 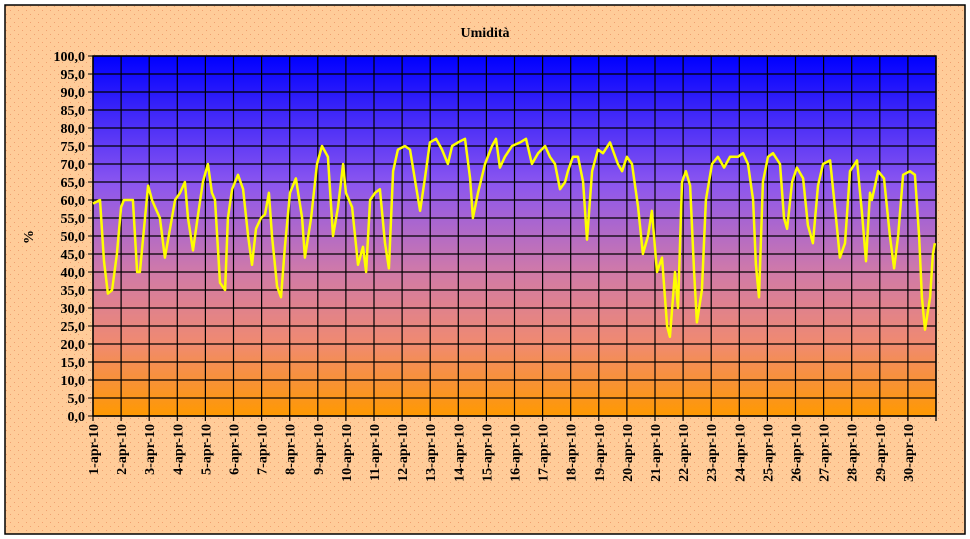 I want to click on x-tick-label: 10-apr-10, so click(x=347, y=453).